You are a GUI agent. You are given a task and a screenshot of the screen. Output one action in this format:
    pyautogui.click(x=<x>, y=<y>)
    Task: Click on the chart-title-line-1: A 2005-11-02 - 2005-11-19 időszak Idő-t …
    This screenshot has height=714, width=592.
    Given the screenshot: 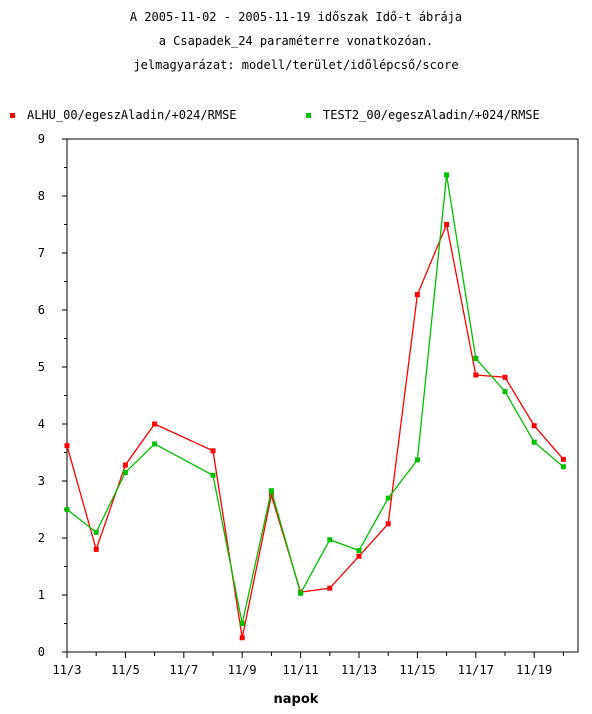 What is the action you would take?
    pyautogui.click(x=296, y=17)
    